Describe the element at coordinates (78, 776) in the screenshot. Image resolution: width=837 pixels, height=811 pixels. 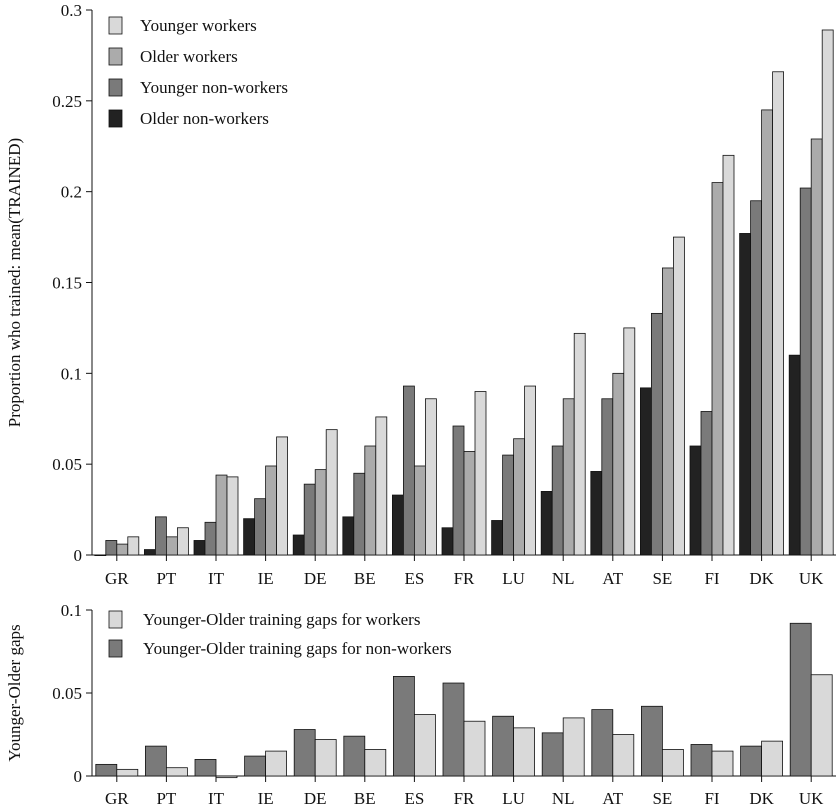
I see `y-tick-label: 0` at that location.